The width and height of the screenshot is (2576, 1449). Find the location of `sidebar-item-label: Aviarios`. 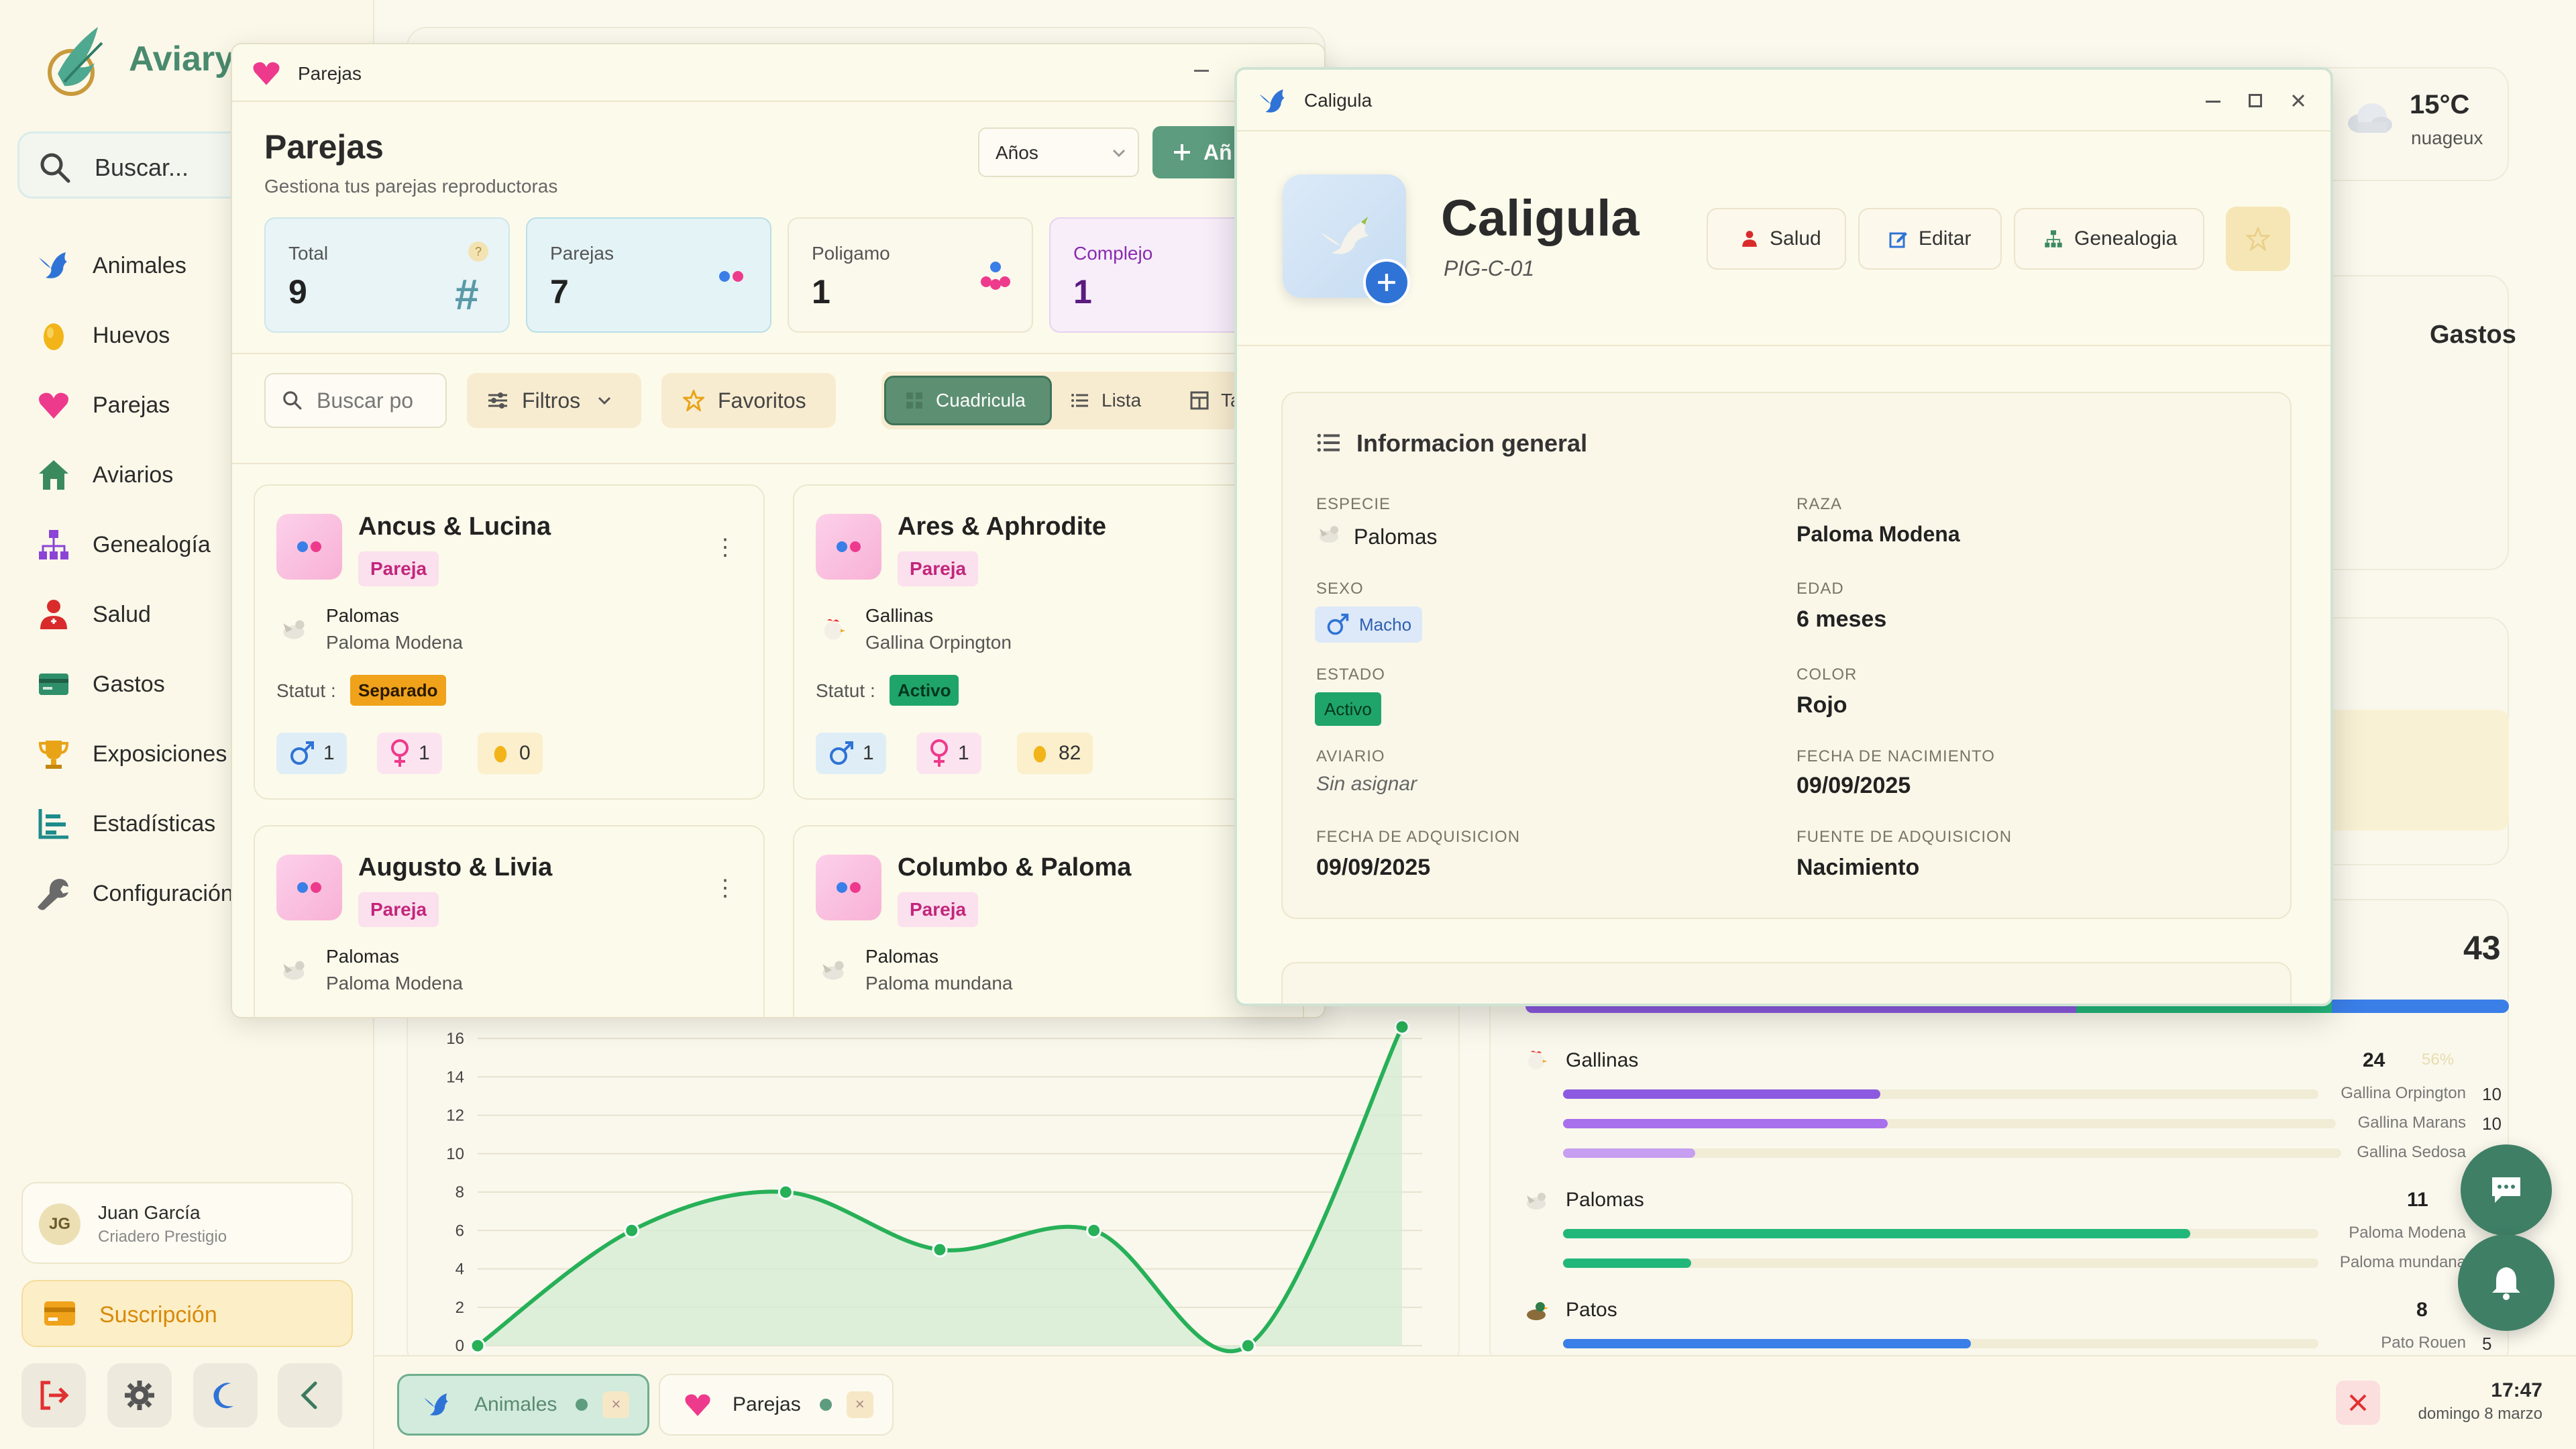

sidebar-item-label: Aviarios is located at coordinates (133, 475).